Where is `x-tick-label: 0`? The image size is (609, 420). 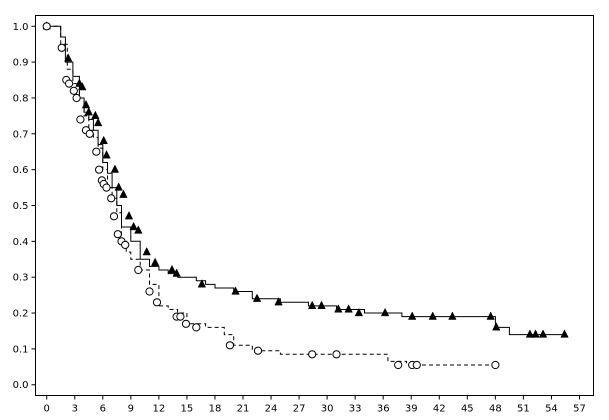
x-tick-label: 0 is located at coordinates (47, 409).